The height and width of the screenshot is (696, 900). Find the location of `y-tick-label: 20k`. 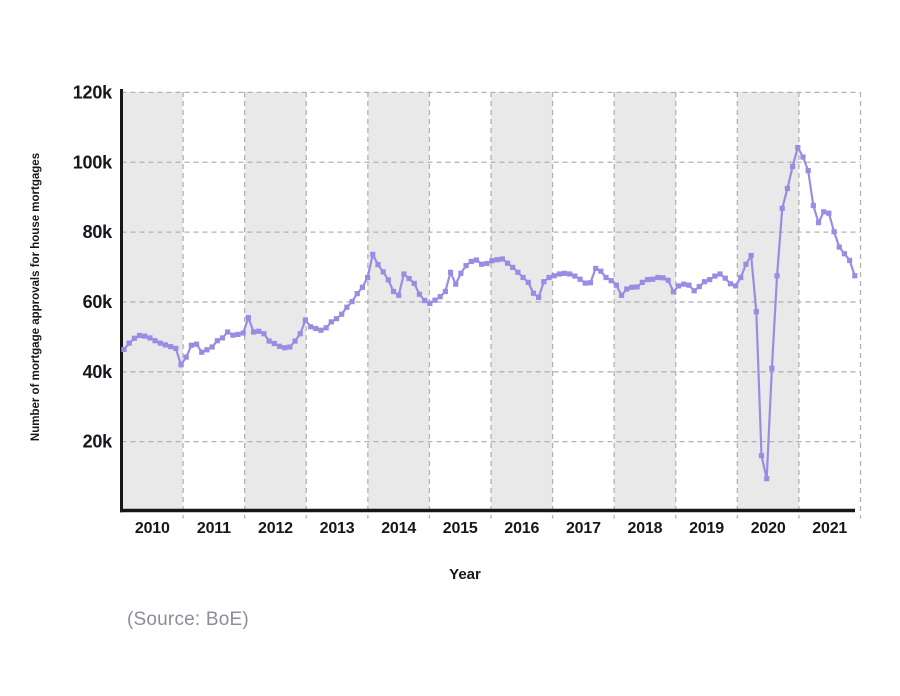

y-tick-label: 20k is located at coordinates (98, 442).